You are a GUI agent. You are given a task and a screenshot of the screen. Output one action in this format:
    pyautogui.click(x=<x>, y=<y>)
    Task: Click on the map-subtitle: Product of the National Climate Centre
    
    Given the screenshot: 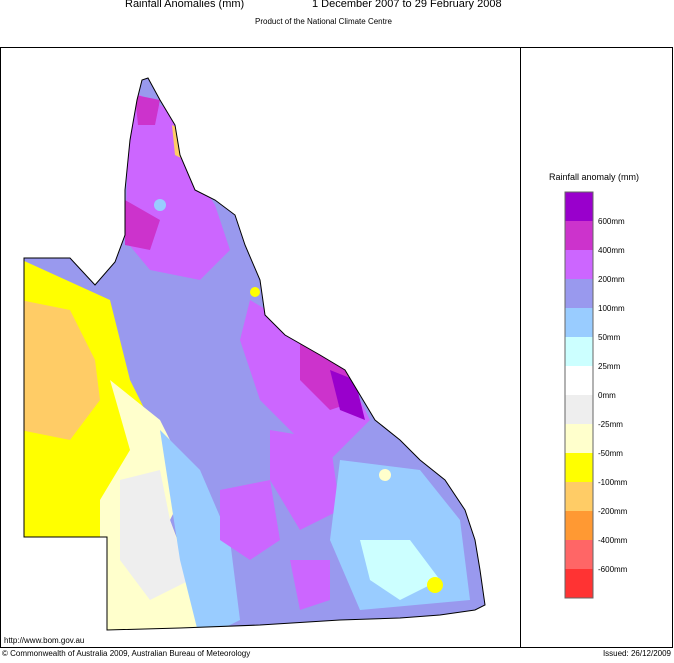 What is the action you would take?
    pyautogui.click(x=324, y=21)
    